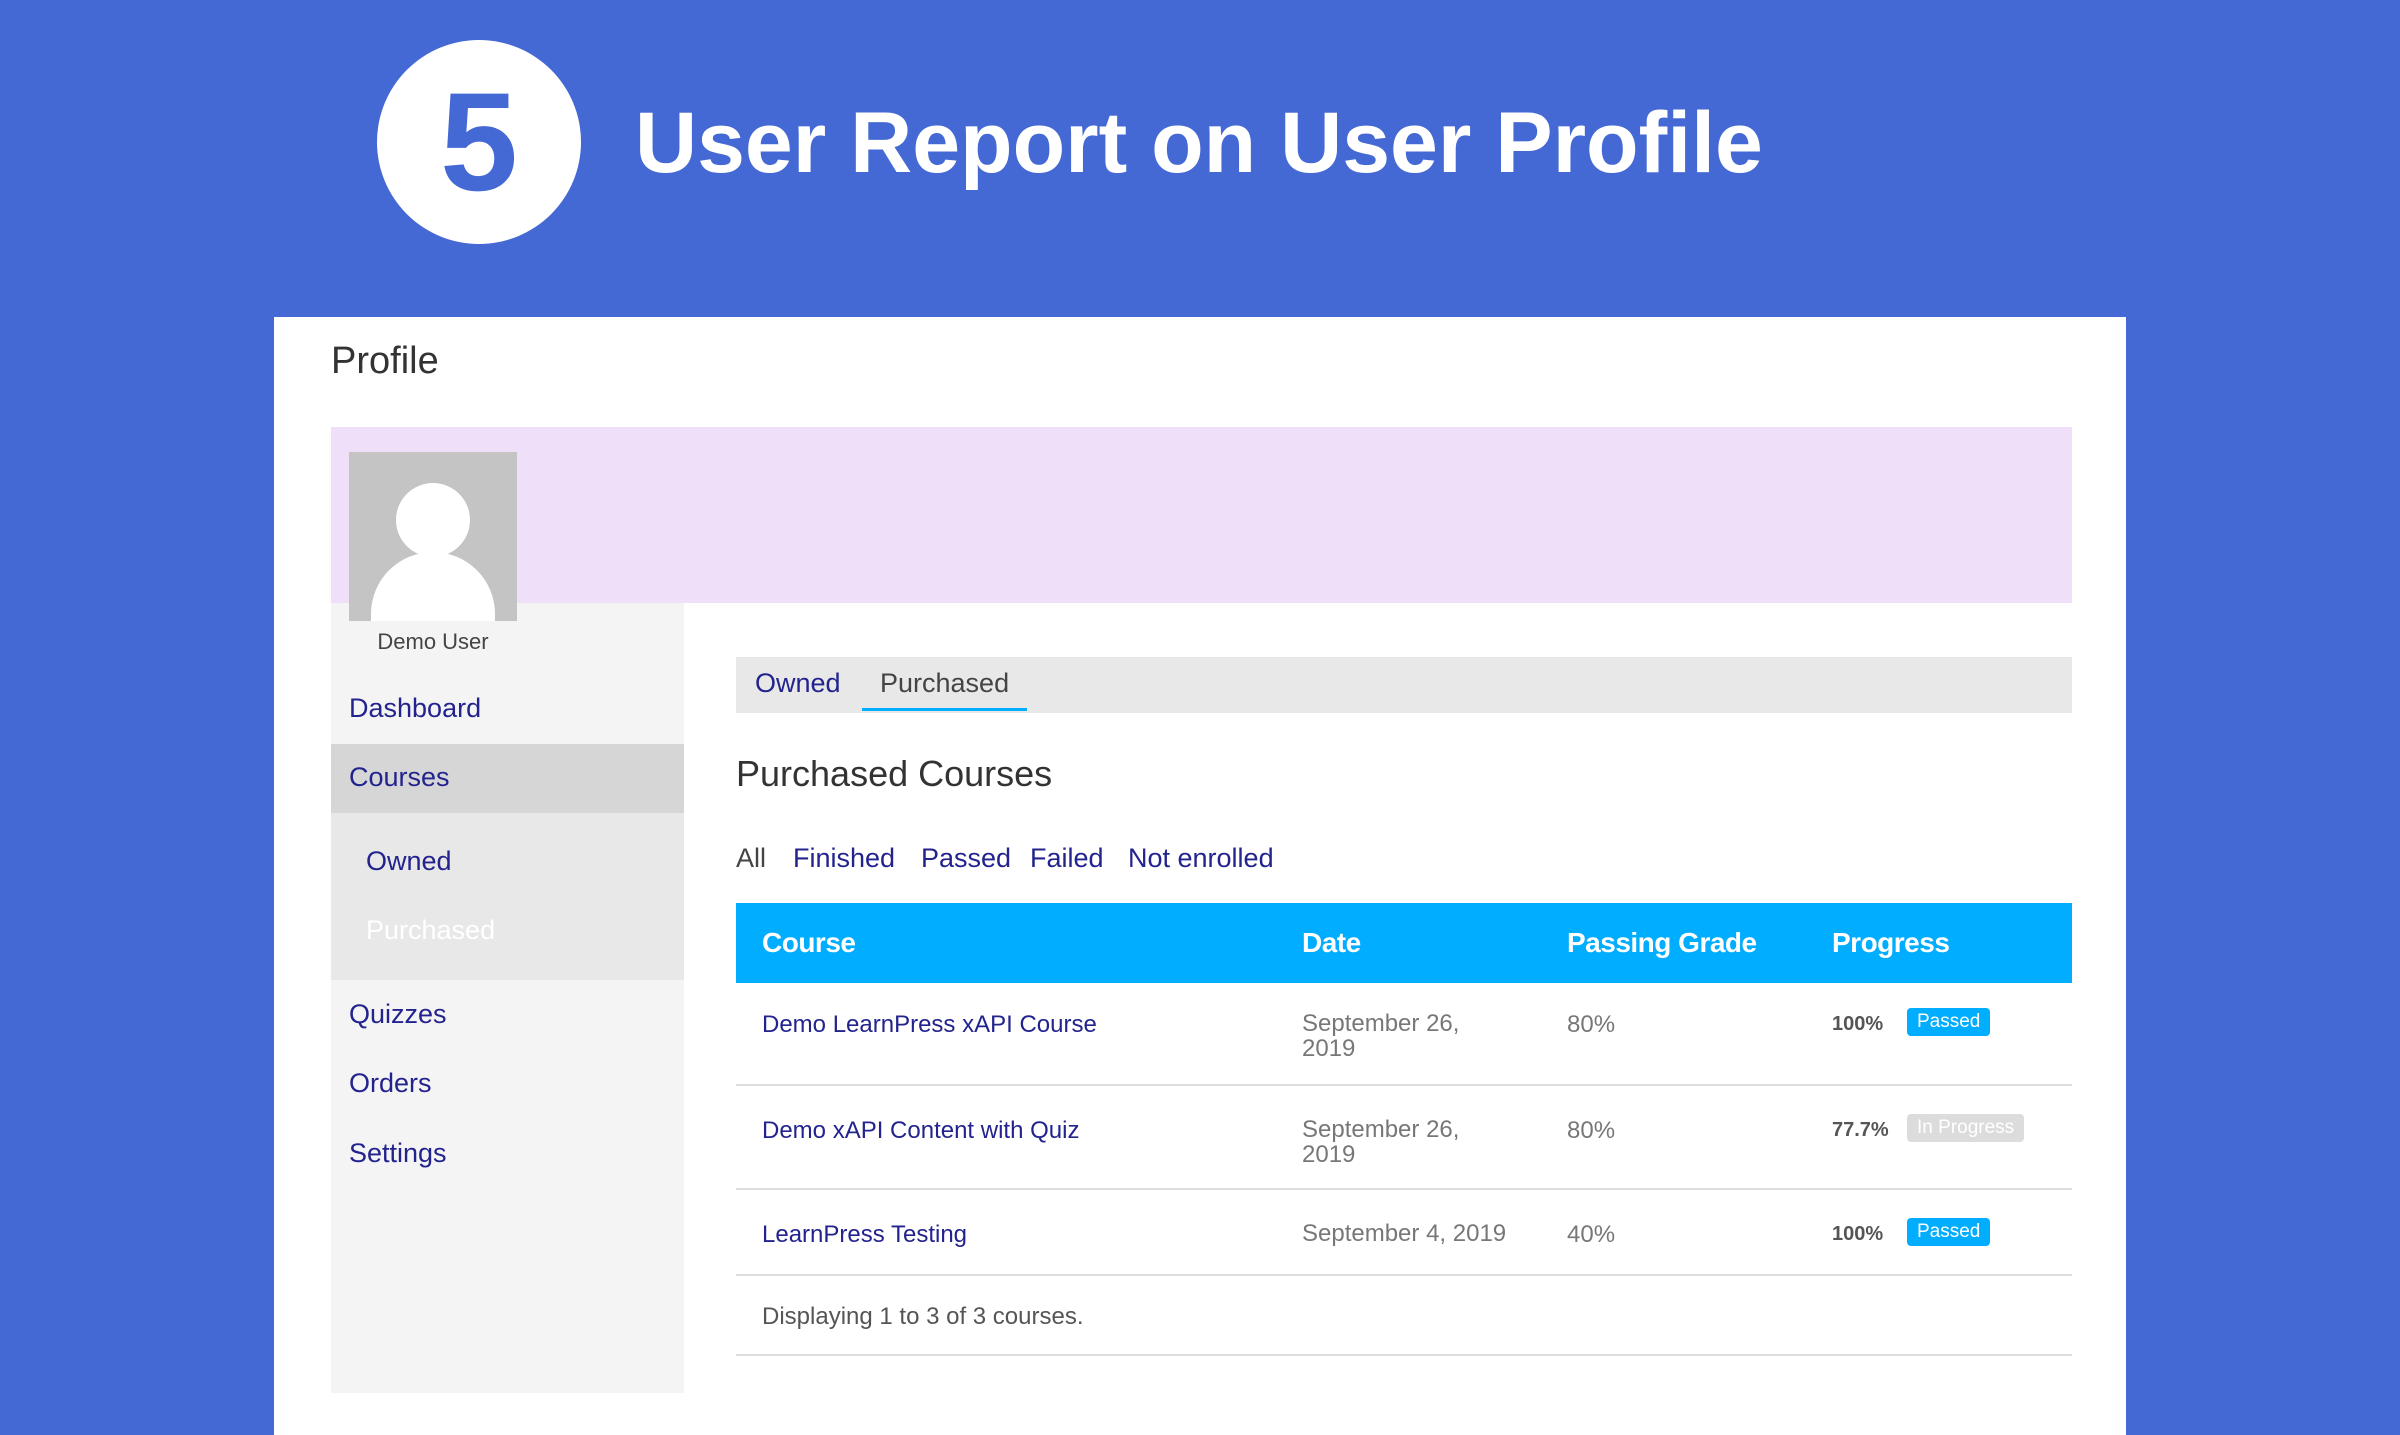 The image size is (2400, 1435). What do you see at coordinates (1067, 858) in the screenshot?
I see `filter: Failed` at bounding box center [1067, 858].